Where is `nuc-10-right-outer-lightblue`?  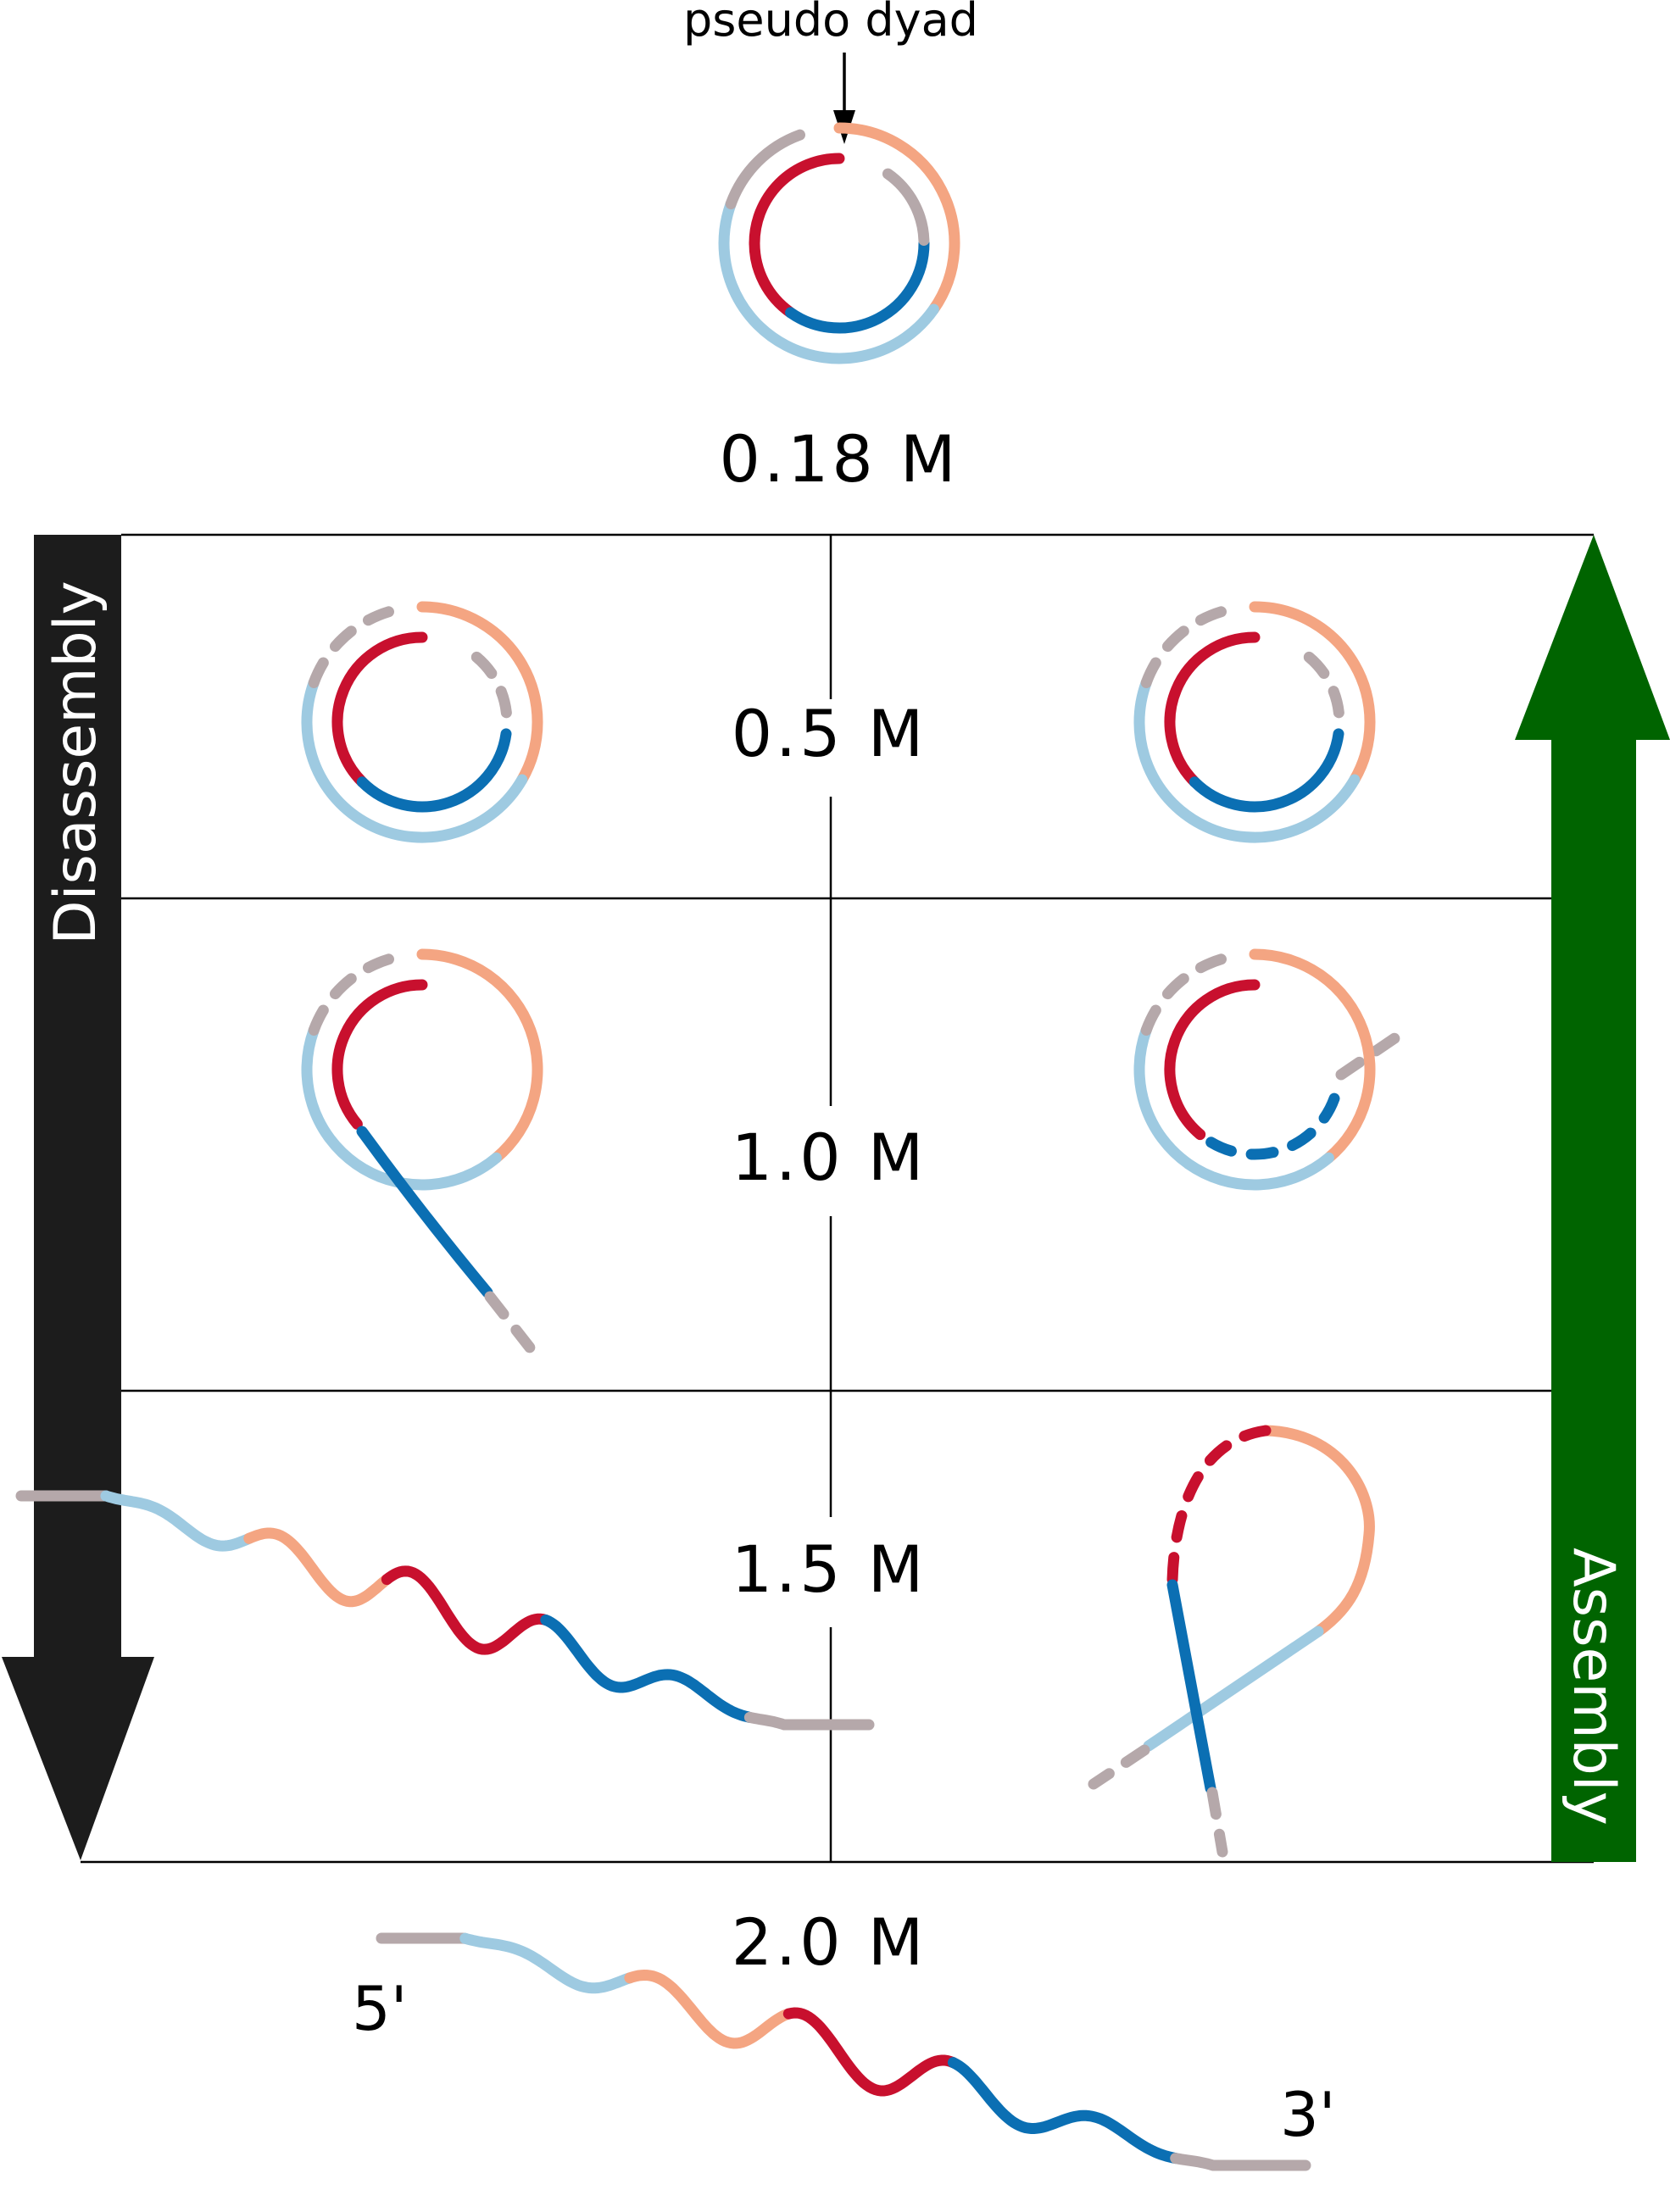 nuc-10-right-outer-lightblue is located at coordinates (1233, 1108).